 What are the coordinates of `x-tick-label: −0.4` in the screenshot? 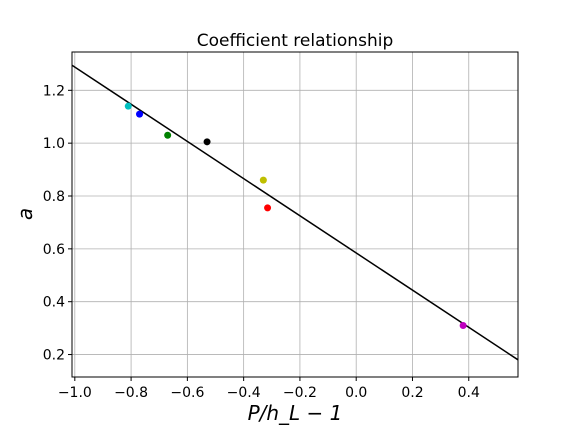 It's located at (244, 393).